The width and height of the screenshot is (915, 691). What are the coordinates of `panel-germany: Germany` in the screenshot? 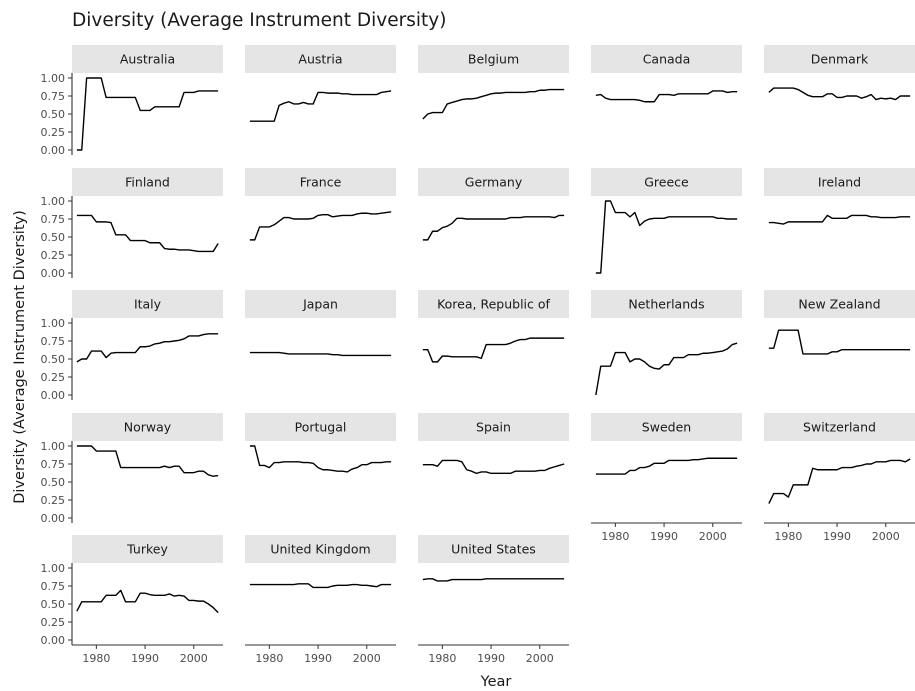 It's located at (493, 204).